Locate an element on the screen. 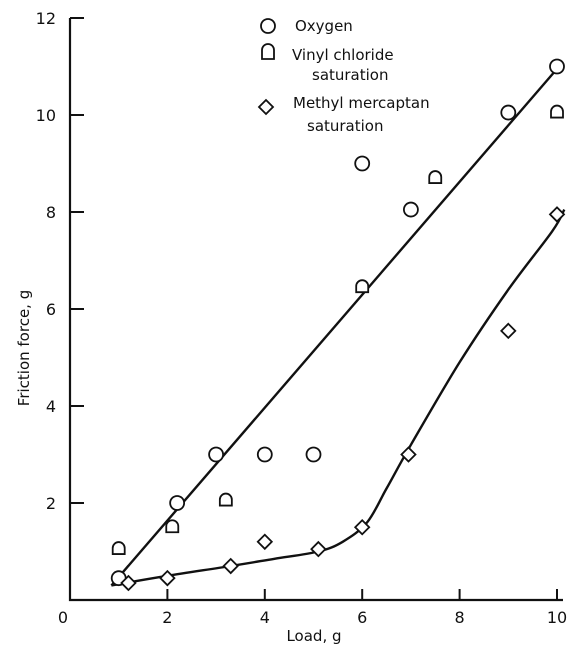 The width and height of the screenshot is (579, 653). legend-oxygen: Oxygen is located at coordinates (306, 26).